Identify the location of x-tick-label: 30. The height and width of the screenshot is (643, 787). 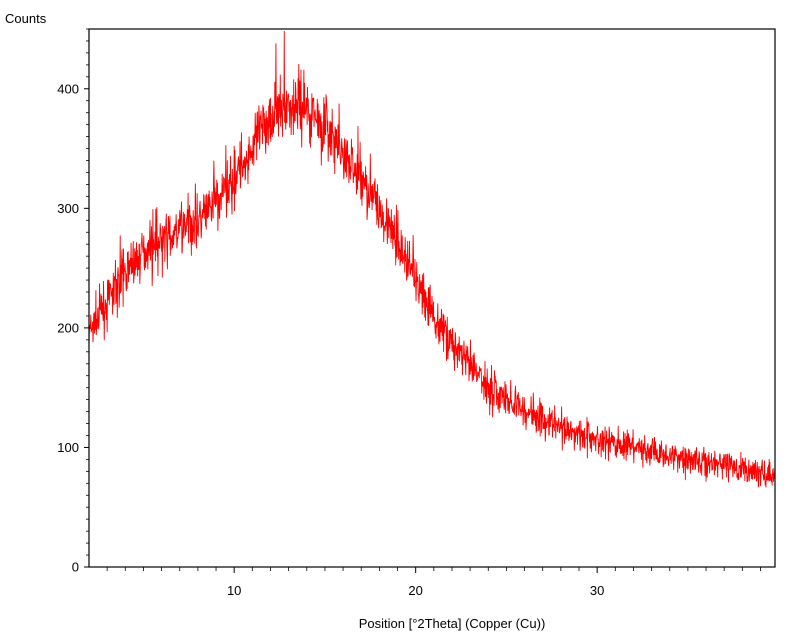
(597, 590).